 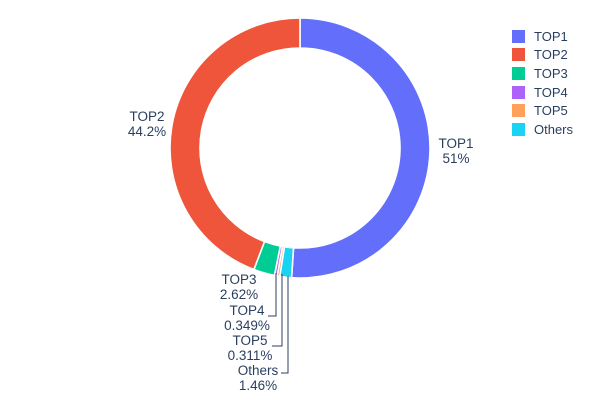 I want to click on legend-item-top3: TOP3, so click(x=542, y=73).